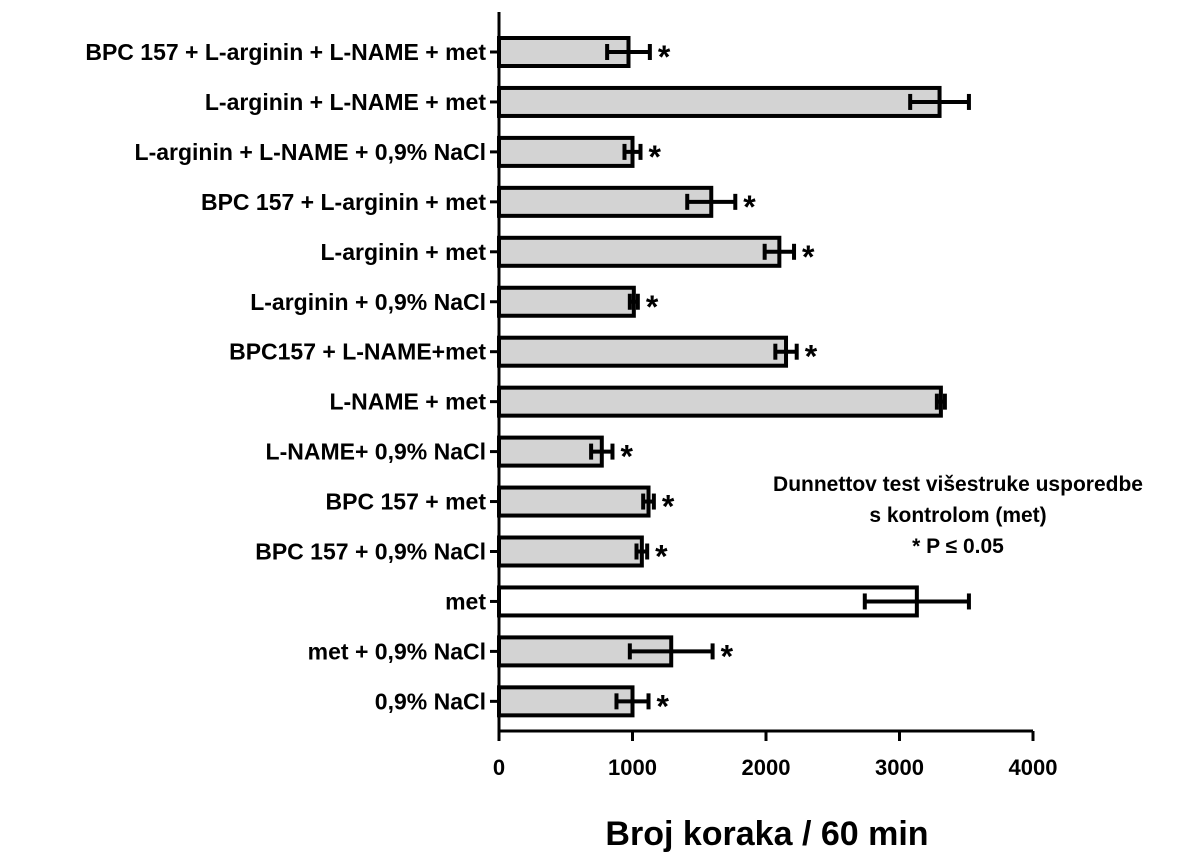  I want to click on x-tick-label: 1000, so click(632, 767).